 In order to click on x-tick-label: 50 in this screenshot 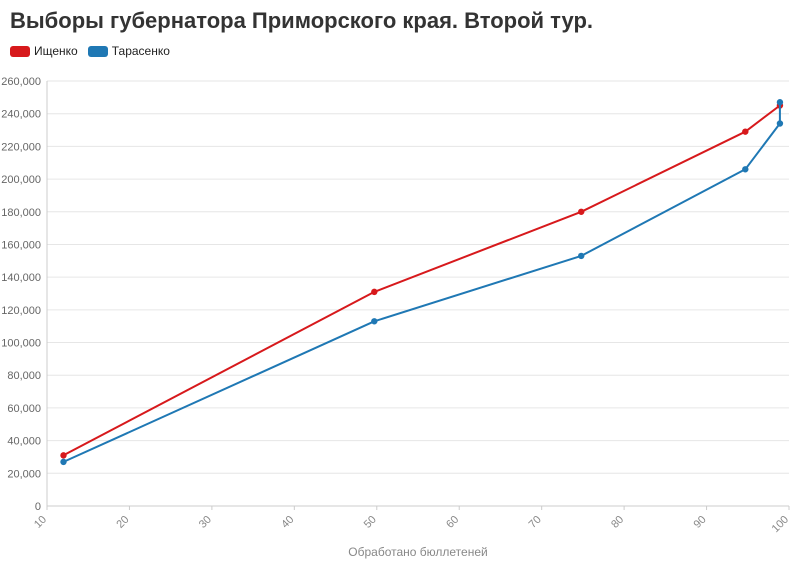, I will do `click(370, 522)`.